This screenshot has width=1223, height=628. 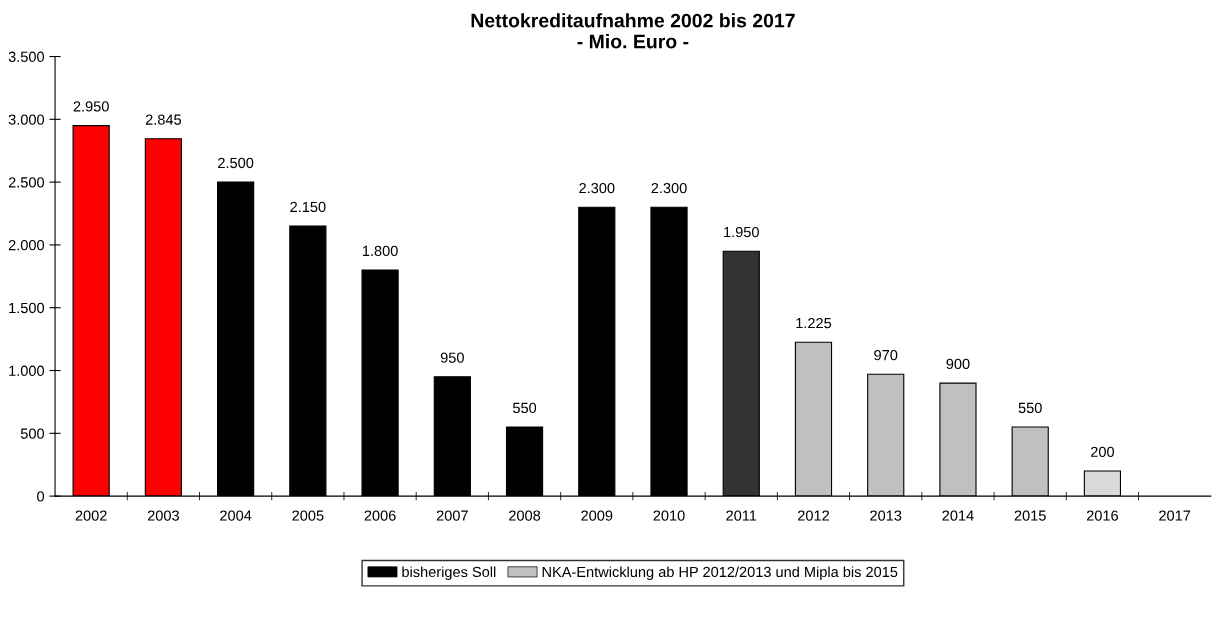 What do you see at coordinates (27, 370) in the screenshot?
I see `y-tick-label: 1.000` at bounding box center [27, 370].